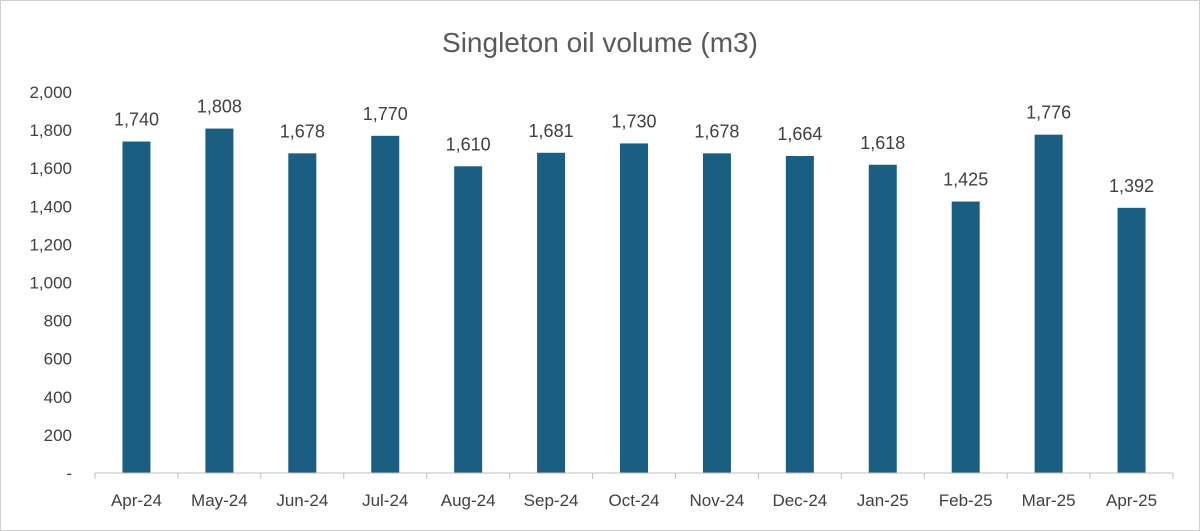  I want to click on data-label: 1,740, so click(136, 120).